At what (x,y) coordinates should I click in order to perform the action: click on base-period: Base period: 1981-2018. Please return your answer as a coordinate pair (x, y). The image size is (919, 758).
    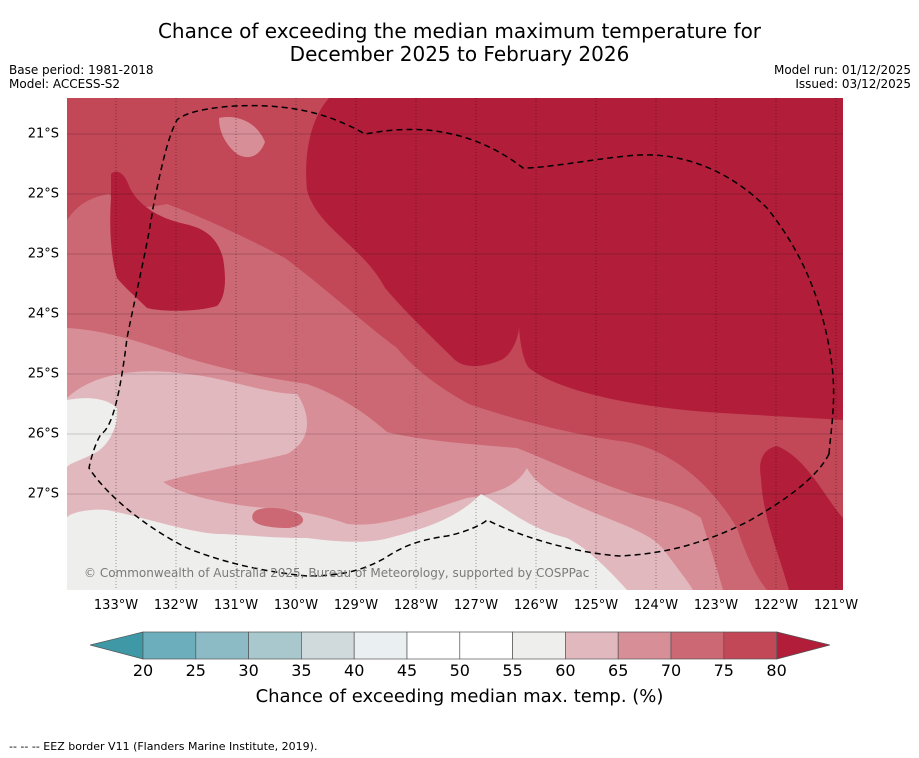
    Looking at the image, I should click on (81, 70).